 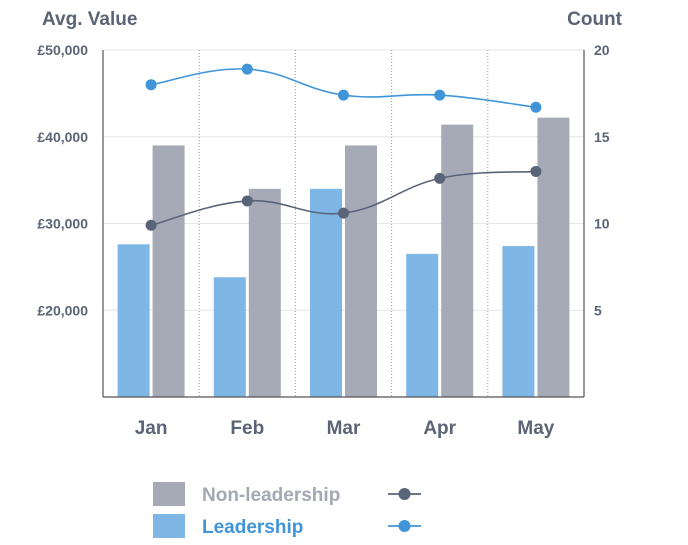 What do you see at coordinates (598, 310) in the screenshot?
I see `right-tick-label: 5` at bounding box center [598, 310].